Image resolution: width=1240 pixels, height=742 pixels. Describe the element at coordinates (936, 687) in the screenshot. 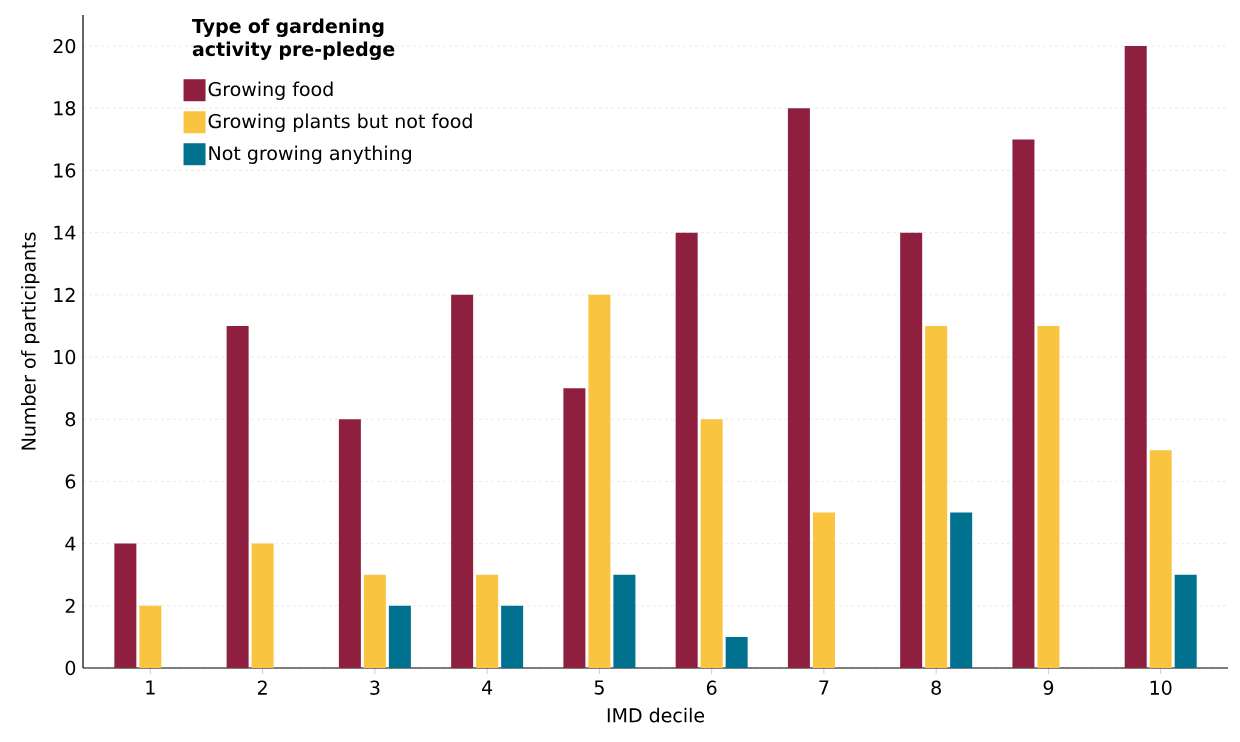

I see `x-tick-label: 8` at that location.